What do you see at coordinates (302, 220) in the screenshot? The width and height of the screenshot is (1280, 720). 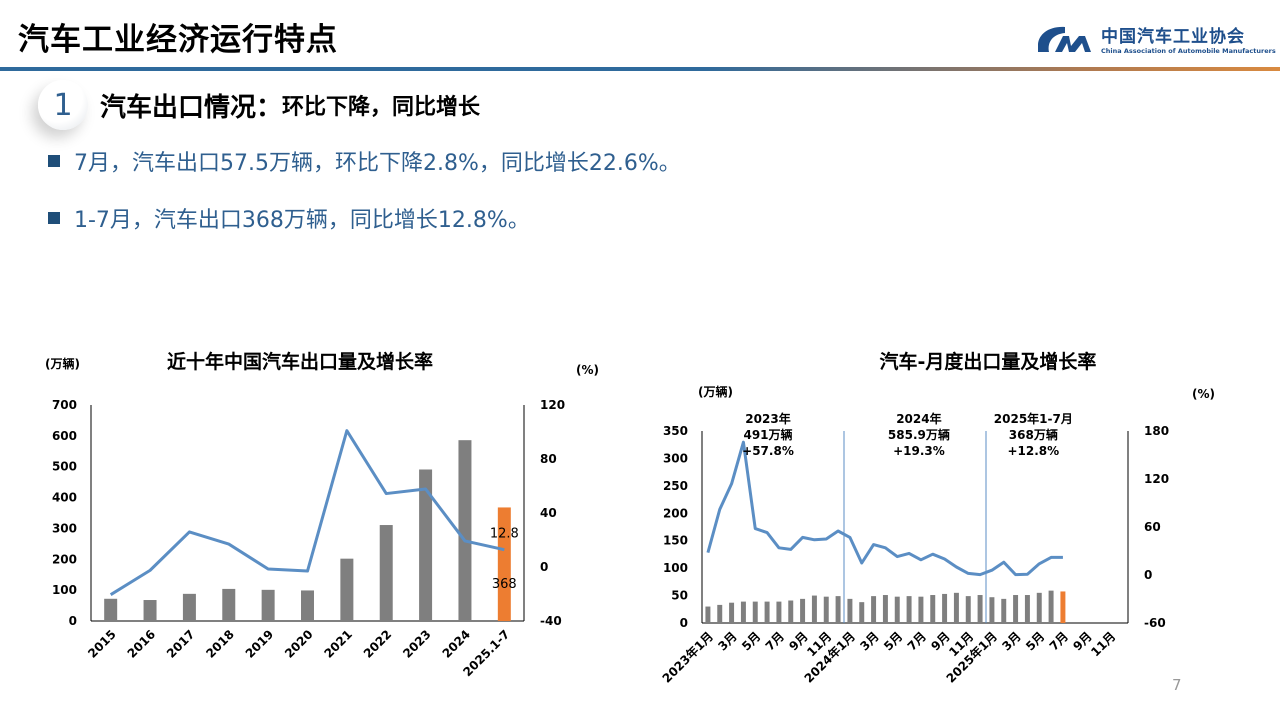 I see `bullet-text: 1-7月，汽车出口368万辆，同比增长12.8%。` at bounding box center [302, 220].